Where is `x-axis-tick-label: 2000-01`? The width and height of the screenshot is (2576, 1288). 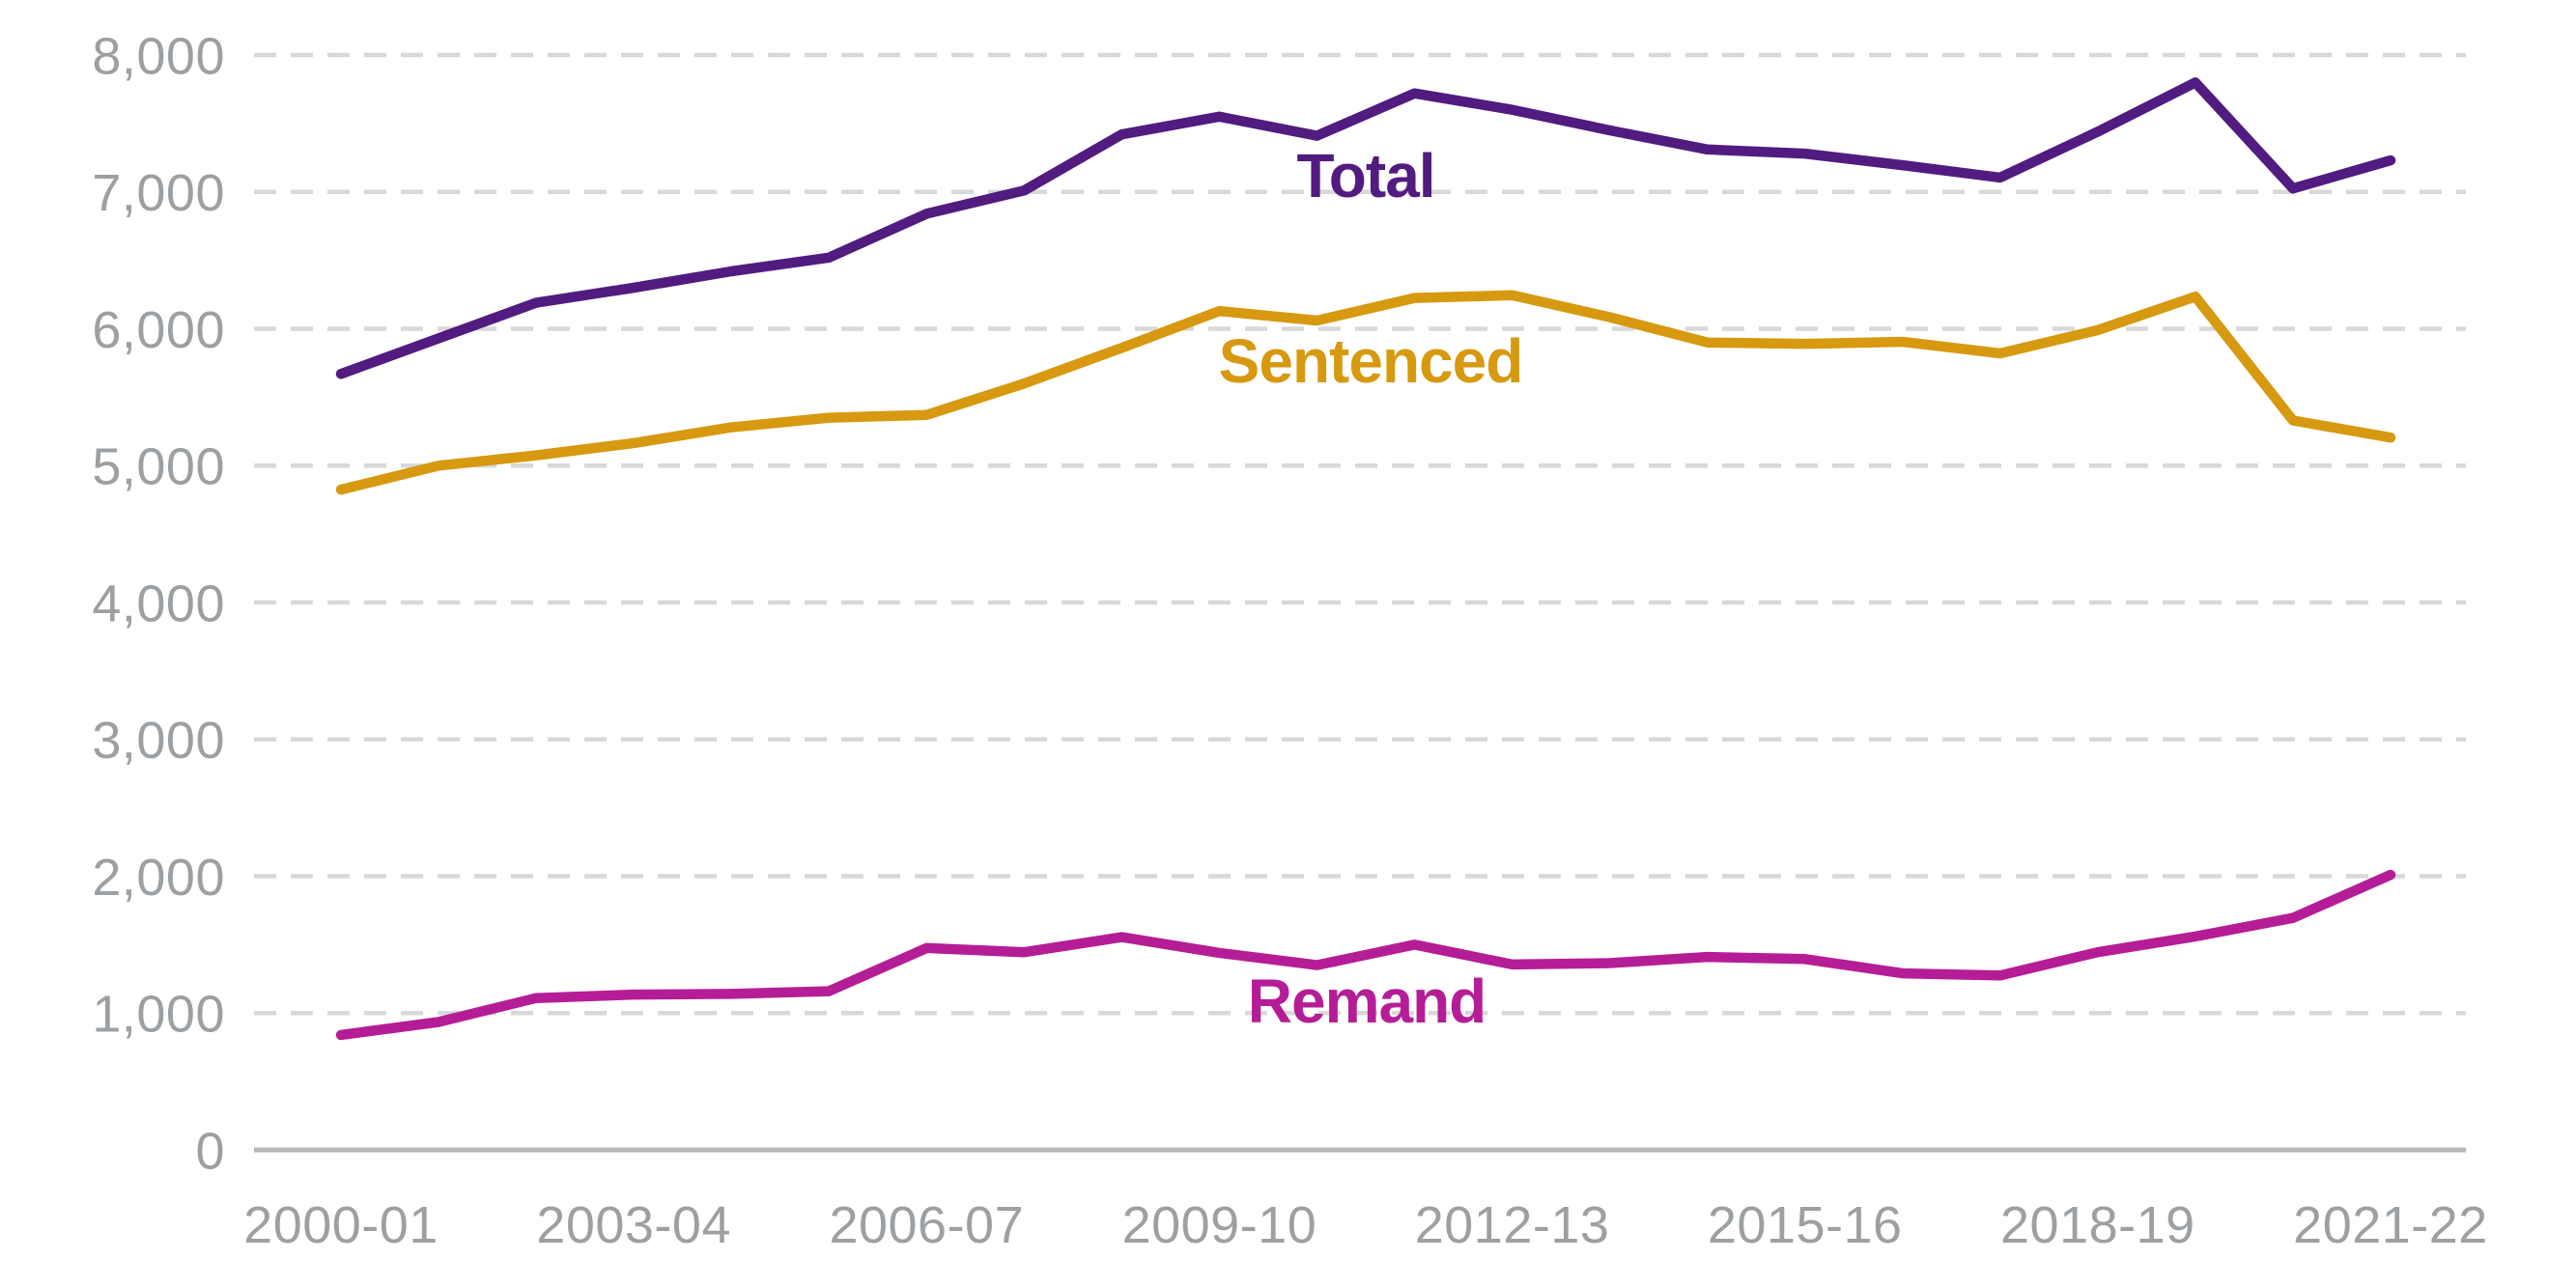 x-axis-tick-label: 2000-01 is located at coordinates (341, 1225).